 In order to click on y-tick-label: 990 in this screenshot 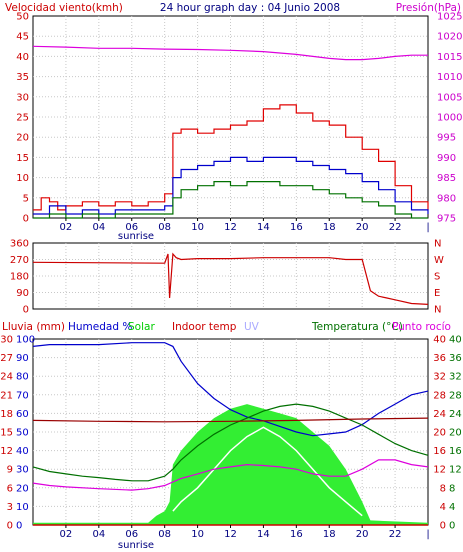, I will do `click(446, 158)`.